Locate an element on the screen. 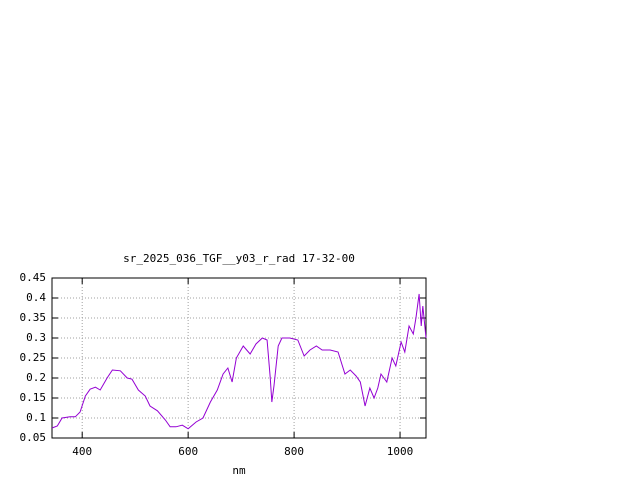 This screenshot has height=480, width=640. y-tick-label: 0.25 is located at coordinates (33, 357).